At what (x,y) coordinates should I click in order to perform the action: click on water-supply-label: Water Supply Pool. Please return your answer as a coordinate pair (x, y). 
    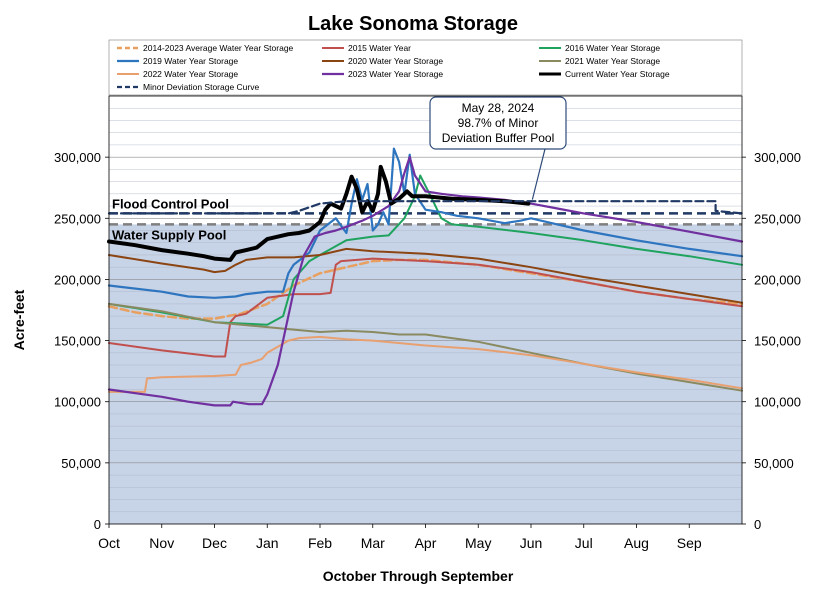
    Looking at the image, I should click on (169, 234).